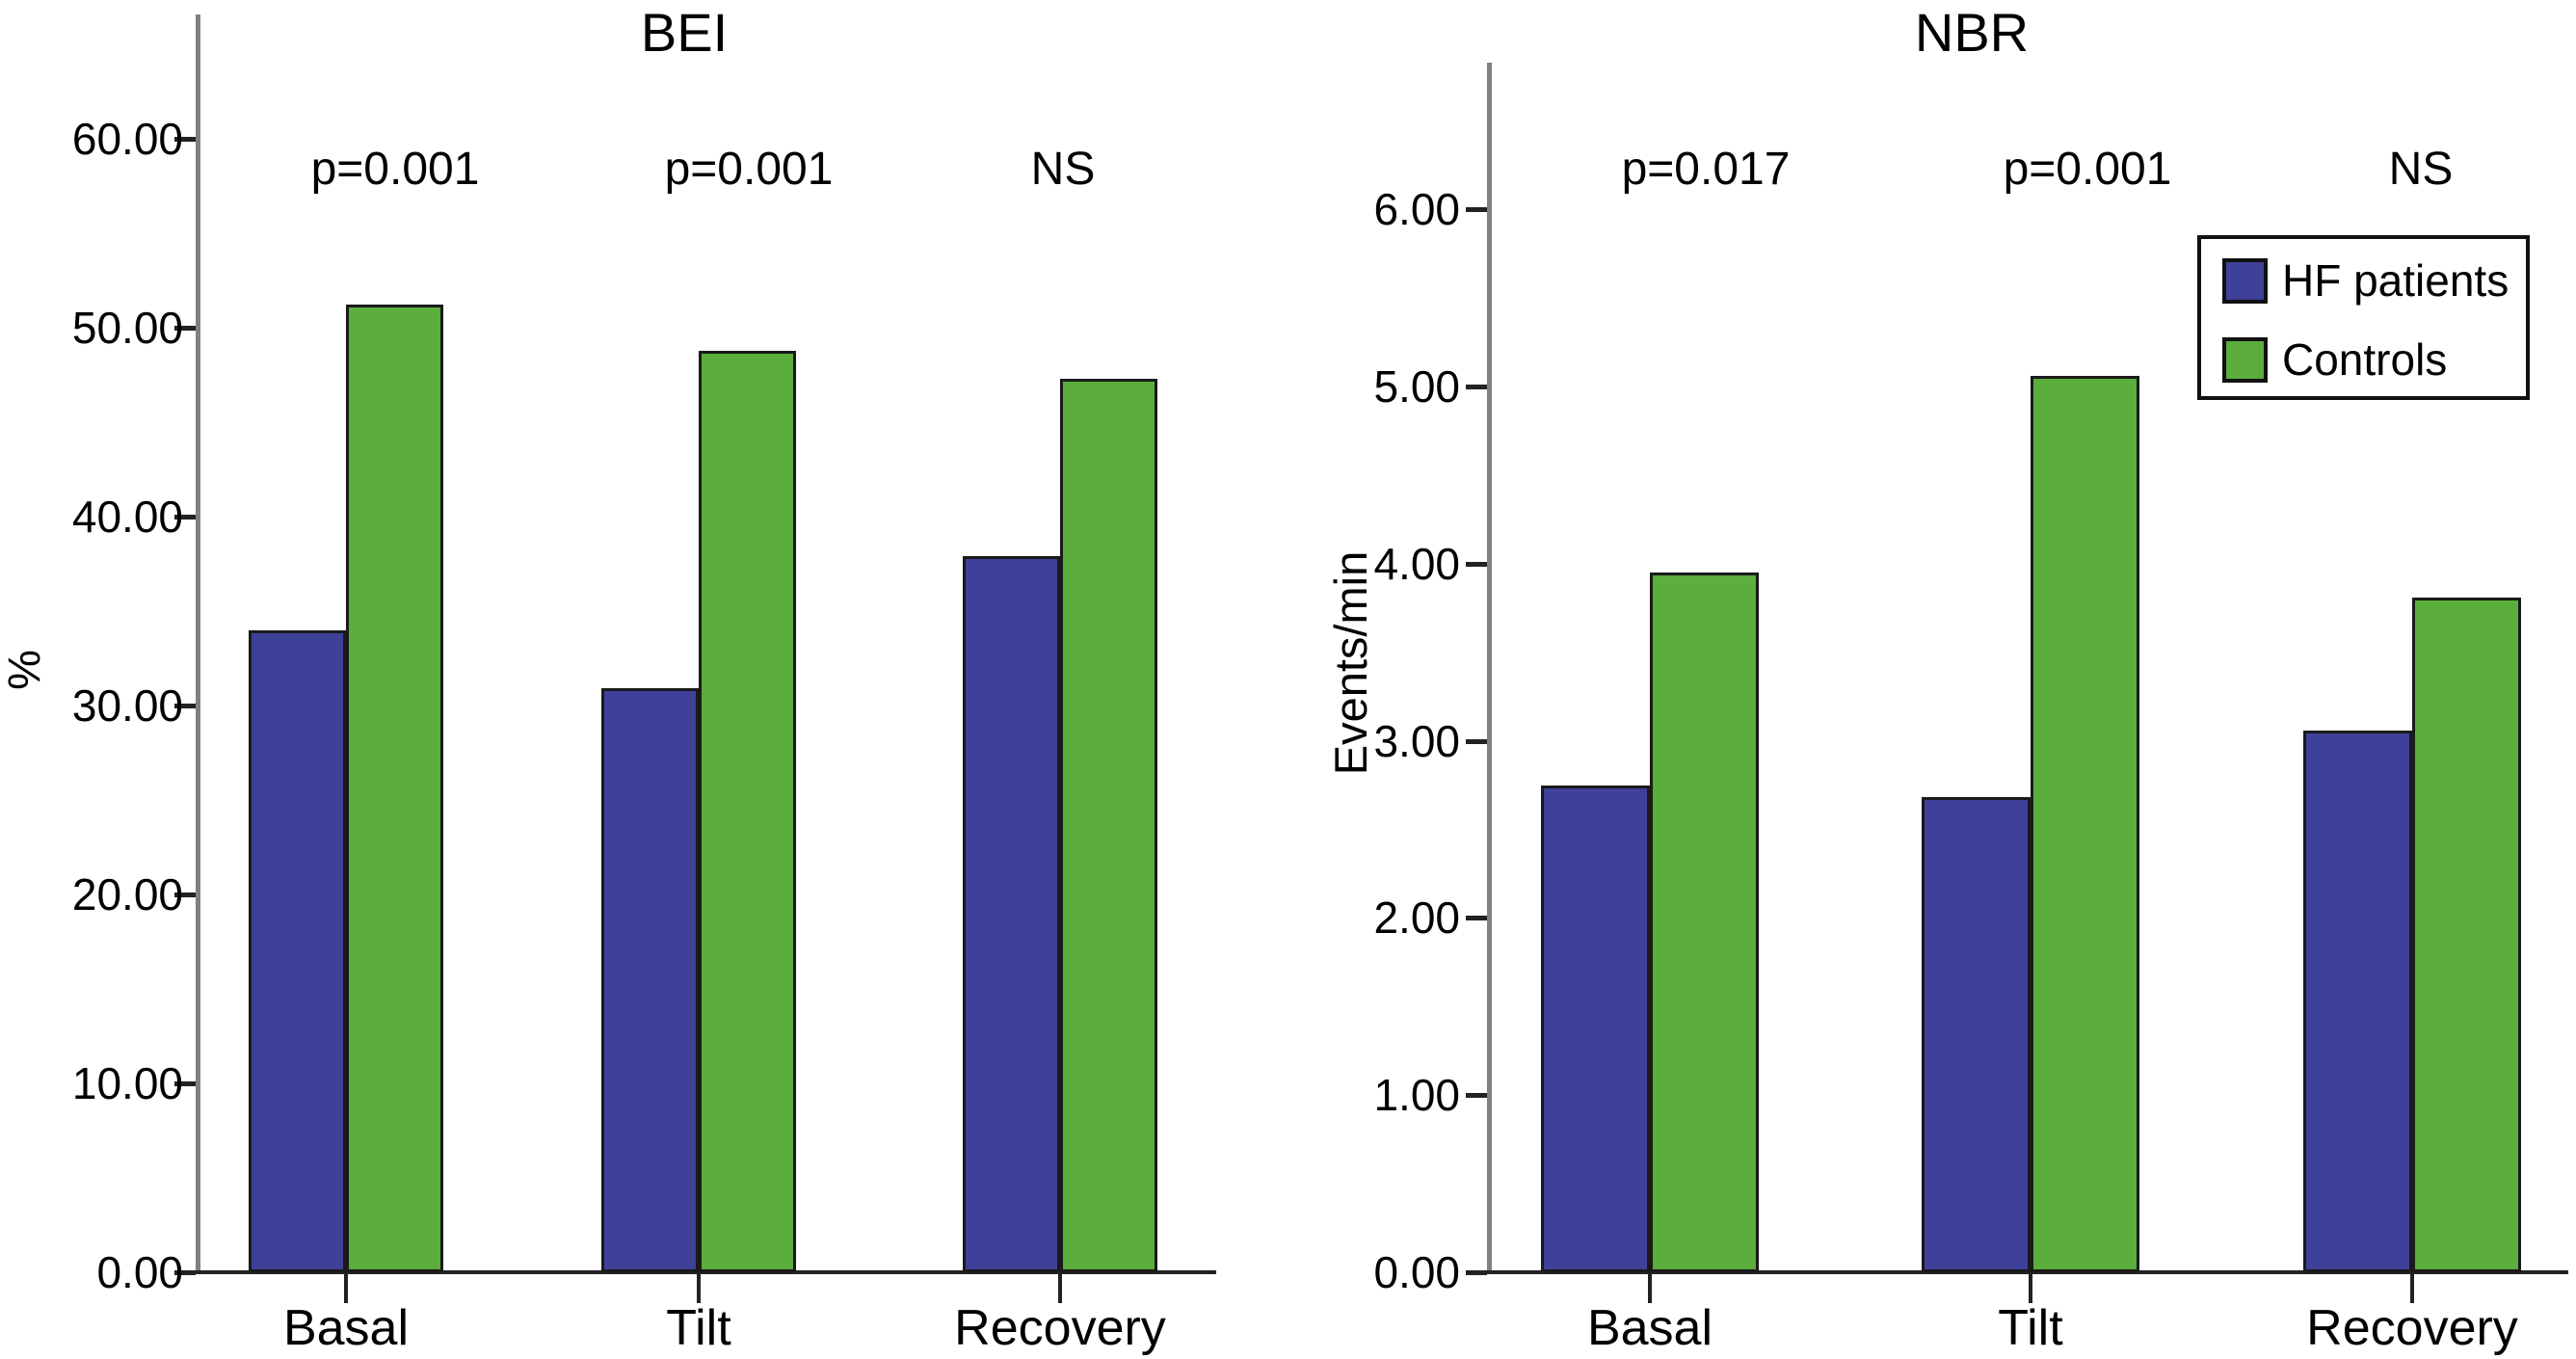 The image size is (2576, 1359). What do you see at coordinates (1060, 1328) in the screenshot?
I see `bei-category-label-recovery: Recovery` at bounding box center [1060, 1328].